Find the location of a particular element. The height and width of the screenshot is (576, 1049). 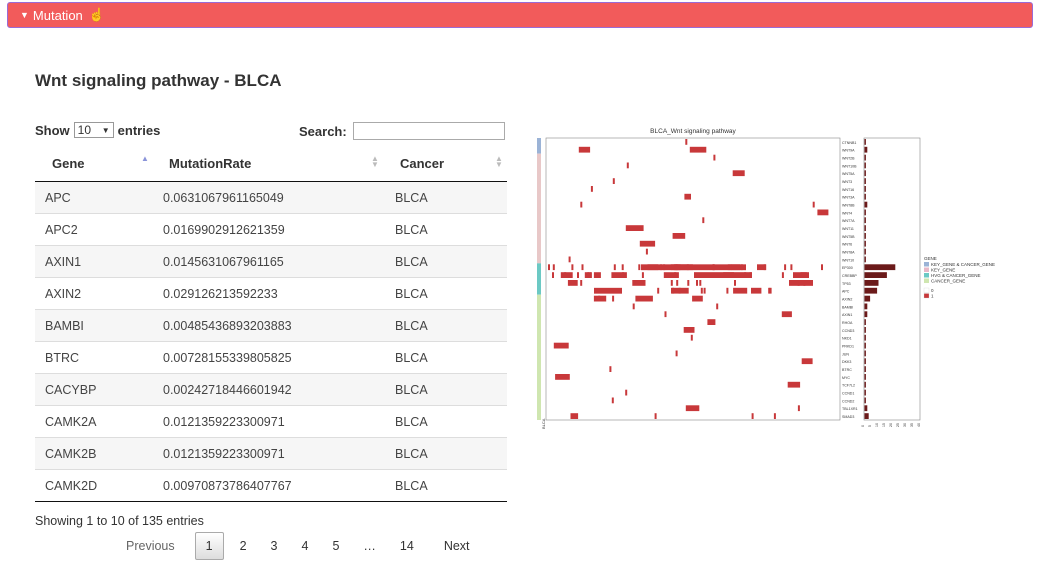

mutation-rate-cell: 0.029126213592233 is located at coordinates (269, 293).